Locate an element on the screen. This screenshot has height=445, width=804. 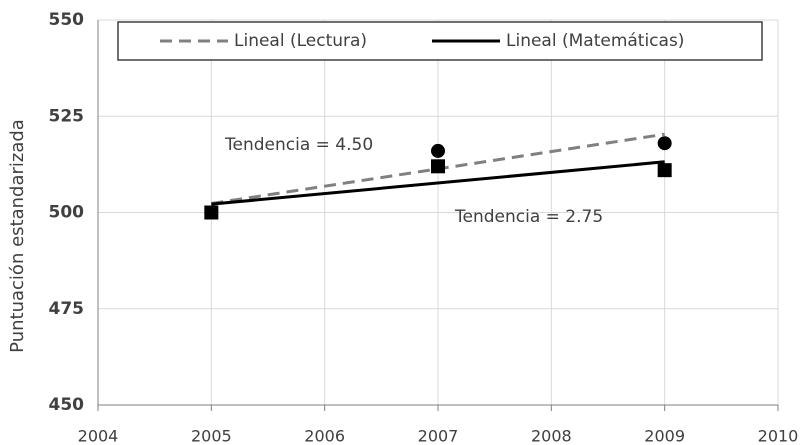
y-tick-label: 525 is located at coordinates (67, 116).